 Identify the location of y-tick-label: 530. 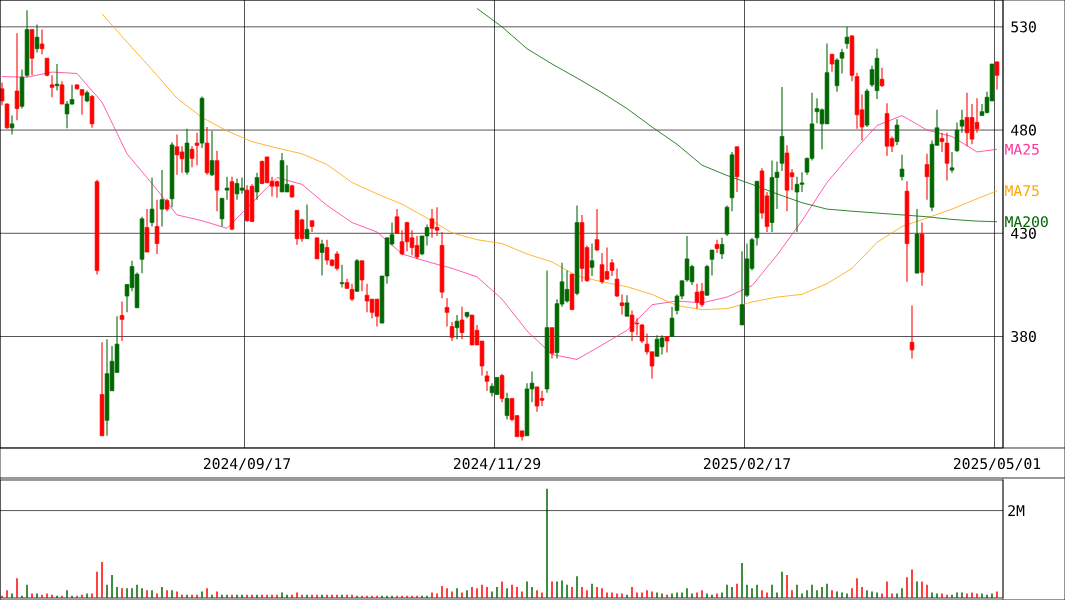
(1023, 27).